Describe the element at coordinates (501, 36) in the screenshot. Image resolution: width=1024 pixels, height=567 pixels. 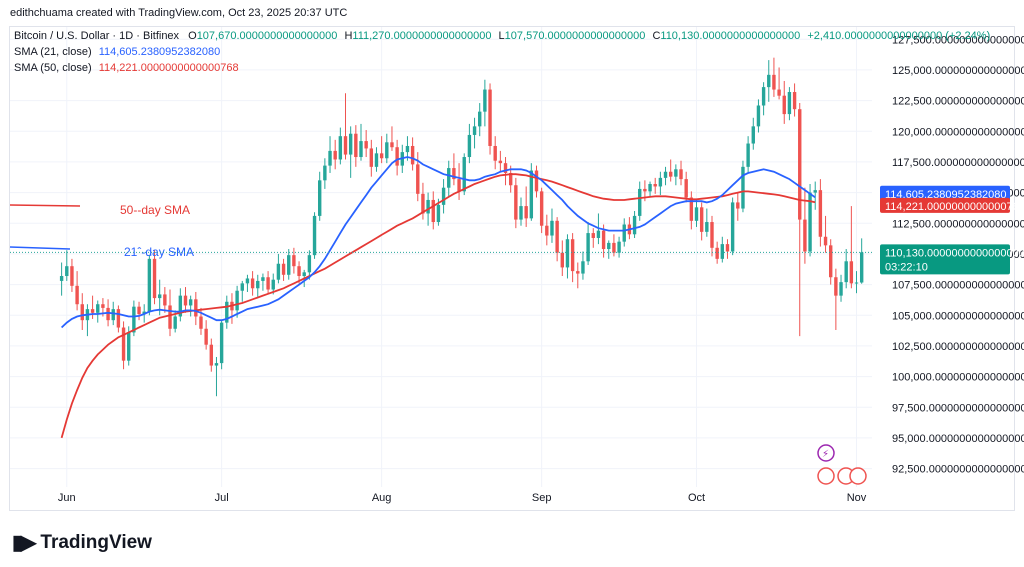
I see `legend-l-label: L` at that location.